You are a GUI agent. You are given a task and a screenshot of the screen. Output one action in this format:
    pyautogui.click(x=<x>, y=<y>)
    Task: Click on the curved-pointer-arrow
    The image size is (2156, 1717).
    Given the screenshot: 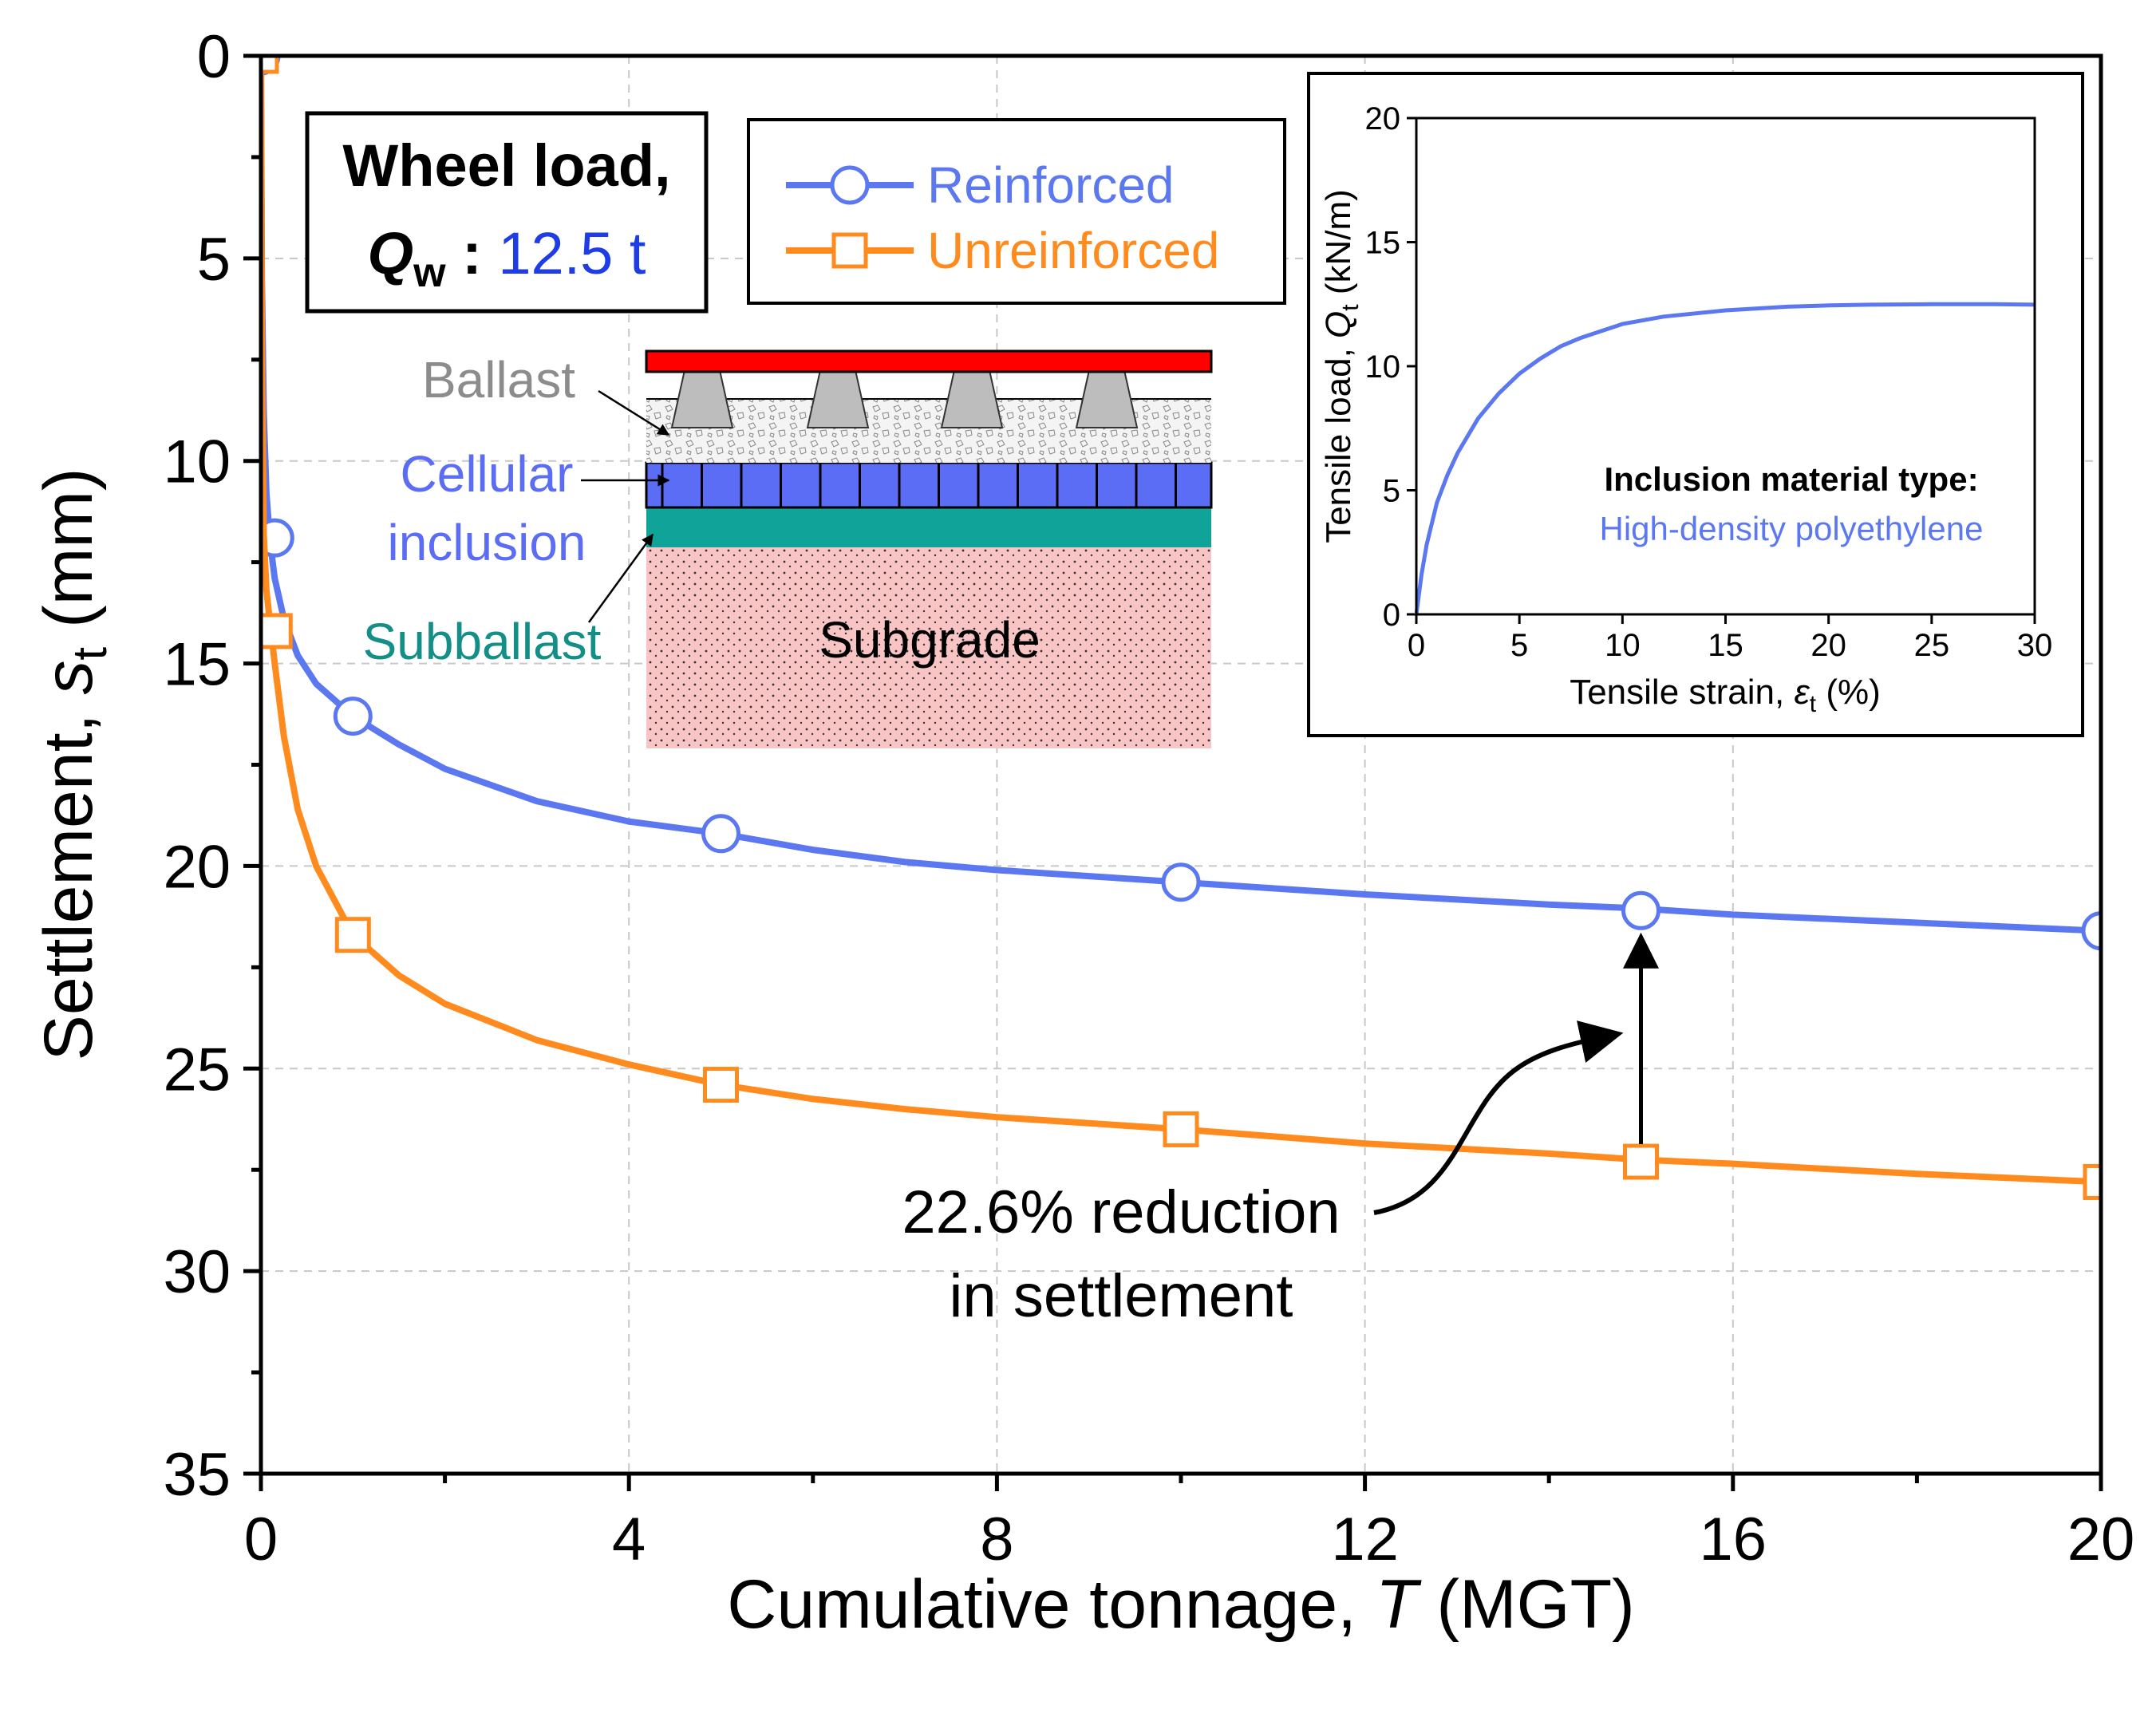 What is the action you would take?
    pyautogui.click(x=1498, y=1117)
    